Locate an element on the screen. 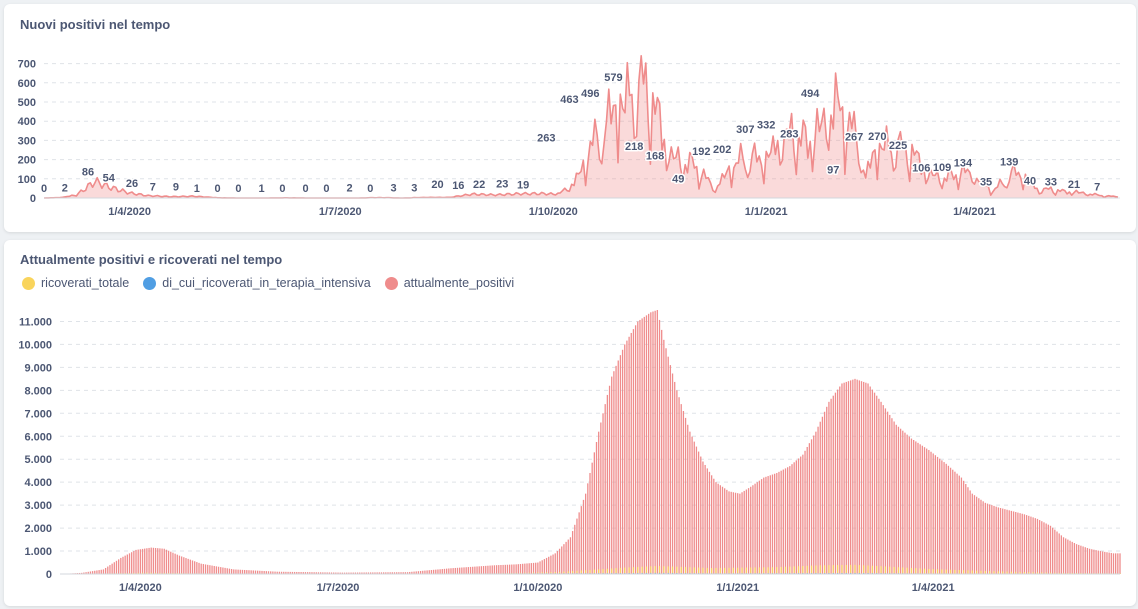  y-tick-label: 0 is located at coordinates (33, 199).